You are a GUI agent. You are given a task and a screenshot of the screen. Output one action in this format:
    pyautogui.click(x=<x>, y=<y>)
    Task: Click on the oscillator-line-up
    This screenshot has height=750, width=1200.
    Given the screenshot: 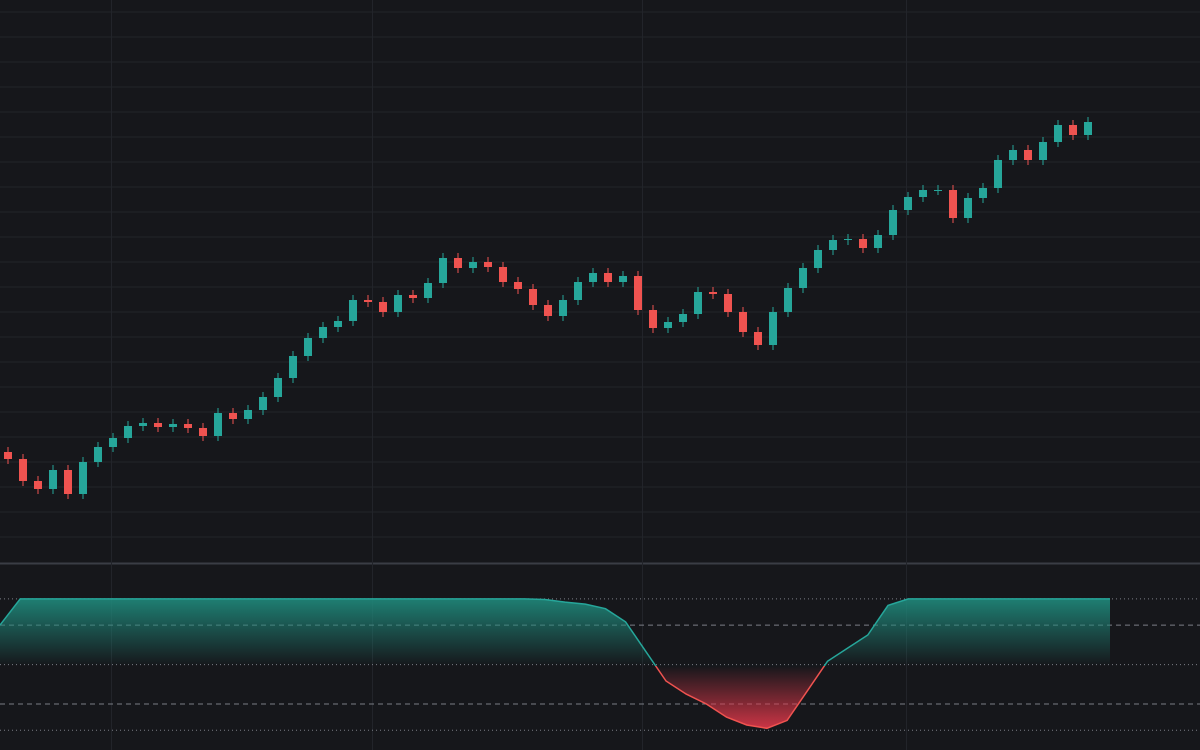 What is the action you would take?
    pyautogui.click(x=555, y=632)
    